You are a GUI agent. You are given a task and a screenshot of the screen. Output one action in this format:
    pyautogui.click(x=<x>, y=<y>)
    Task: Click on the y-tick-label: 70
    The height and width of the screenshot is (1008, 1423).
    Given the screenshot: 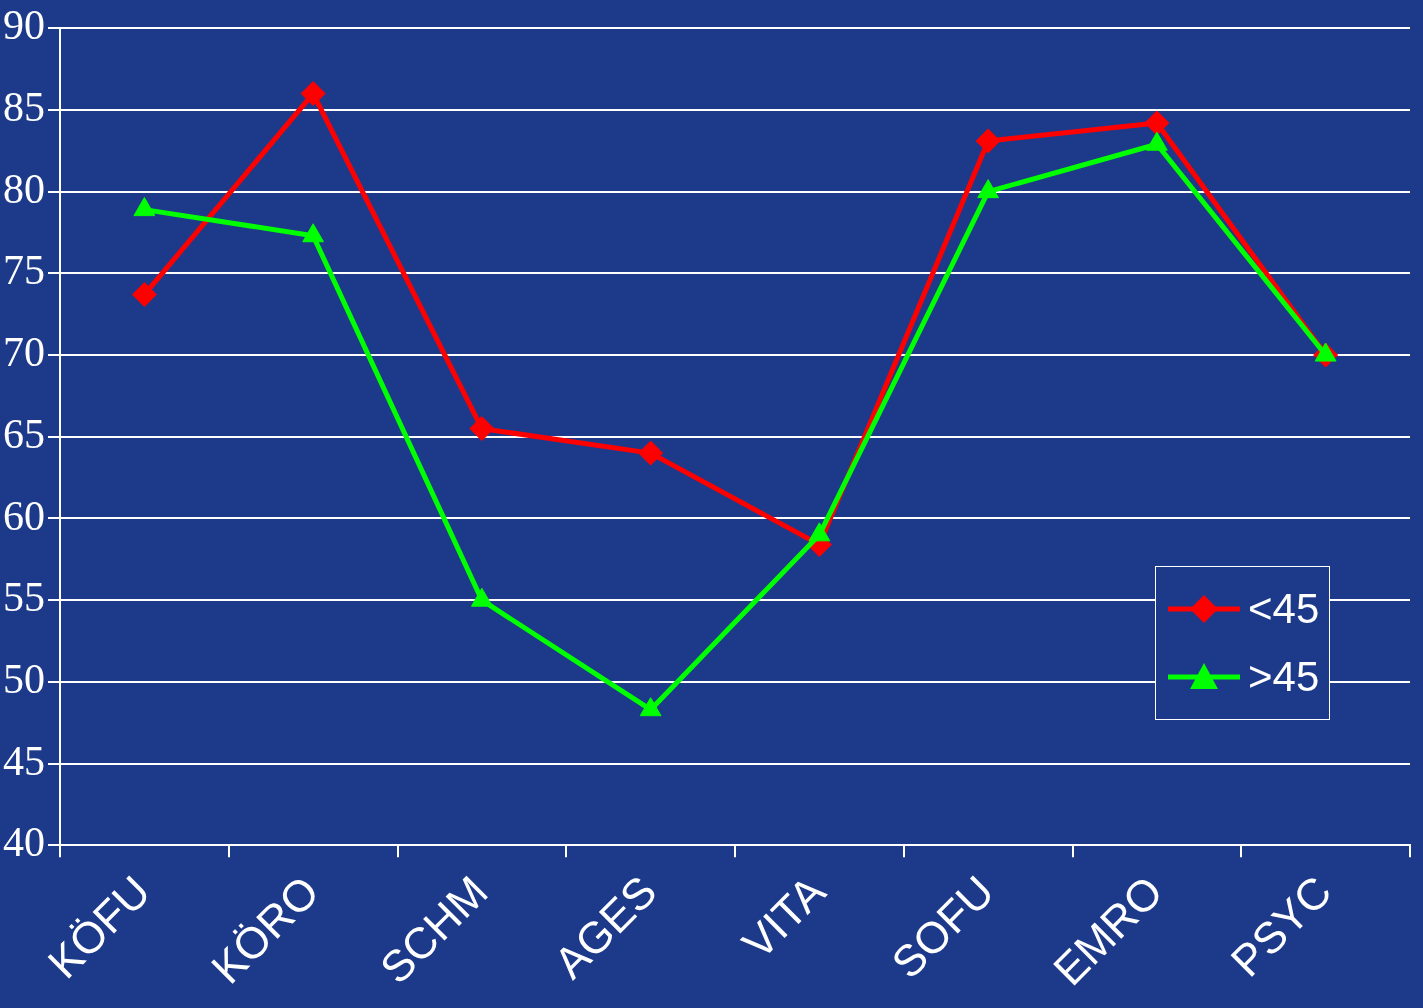 What is the action you would take?
    pyautogui.click(x=24, y=352)
    